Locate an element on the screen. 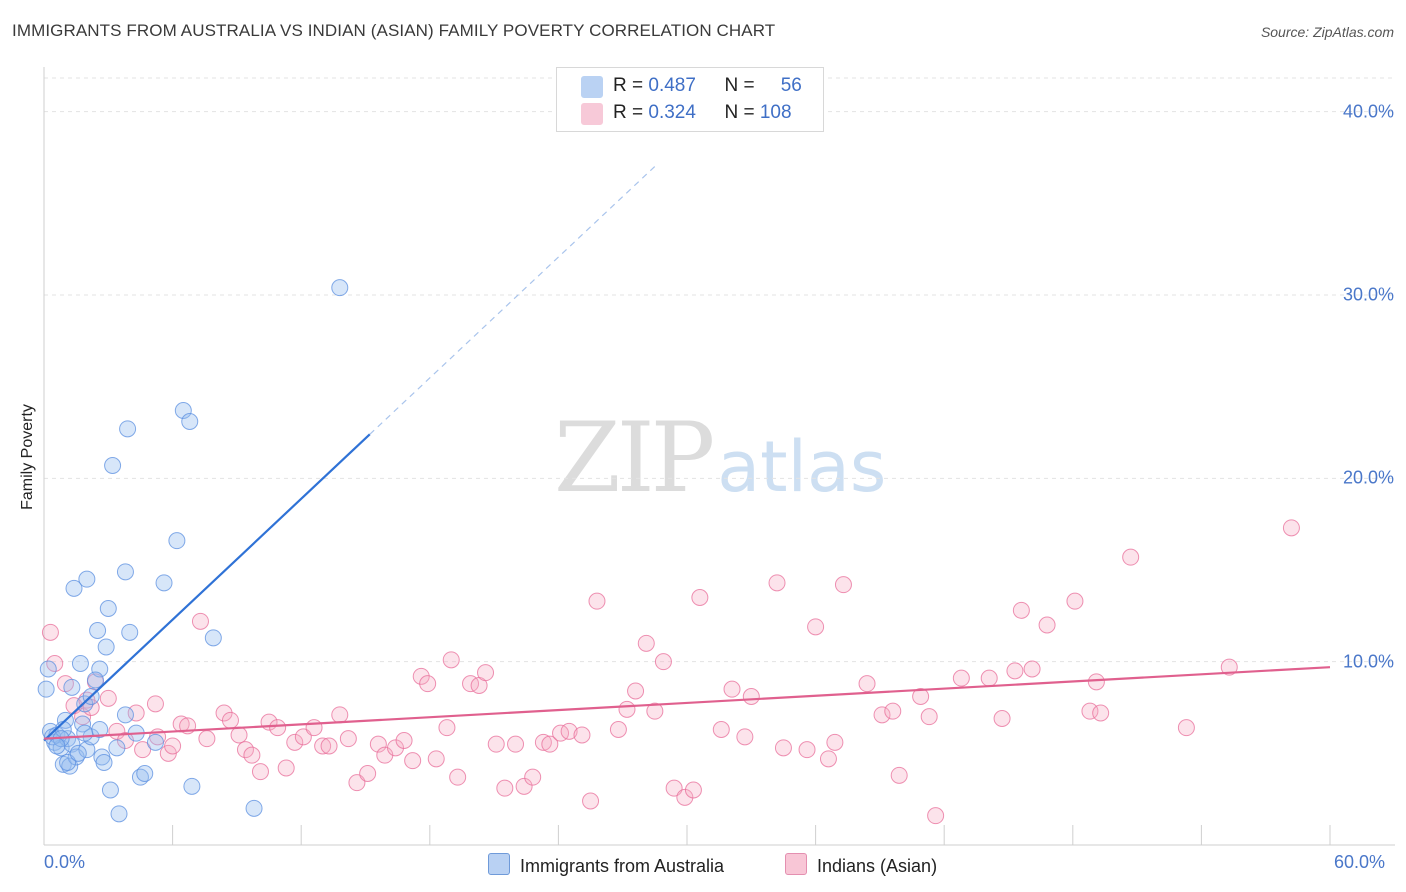 This screenshot has width=1406, height=892. legend-swatch-indians is located at coordinates (592, 114).